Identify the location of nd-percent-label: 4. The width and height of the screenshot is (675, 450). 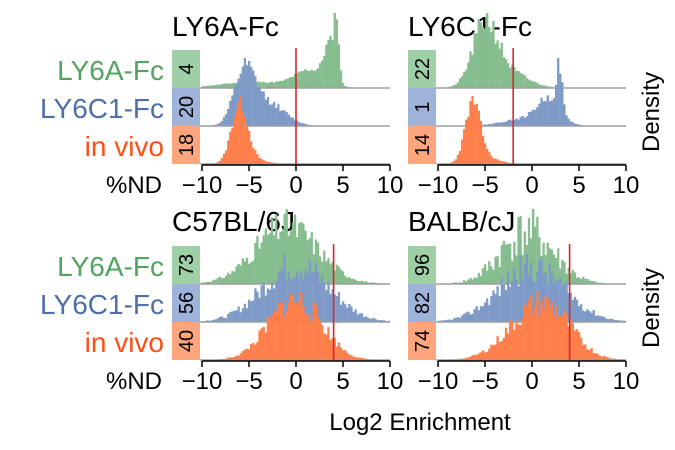
(187, 68).